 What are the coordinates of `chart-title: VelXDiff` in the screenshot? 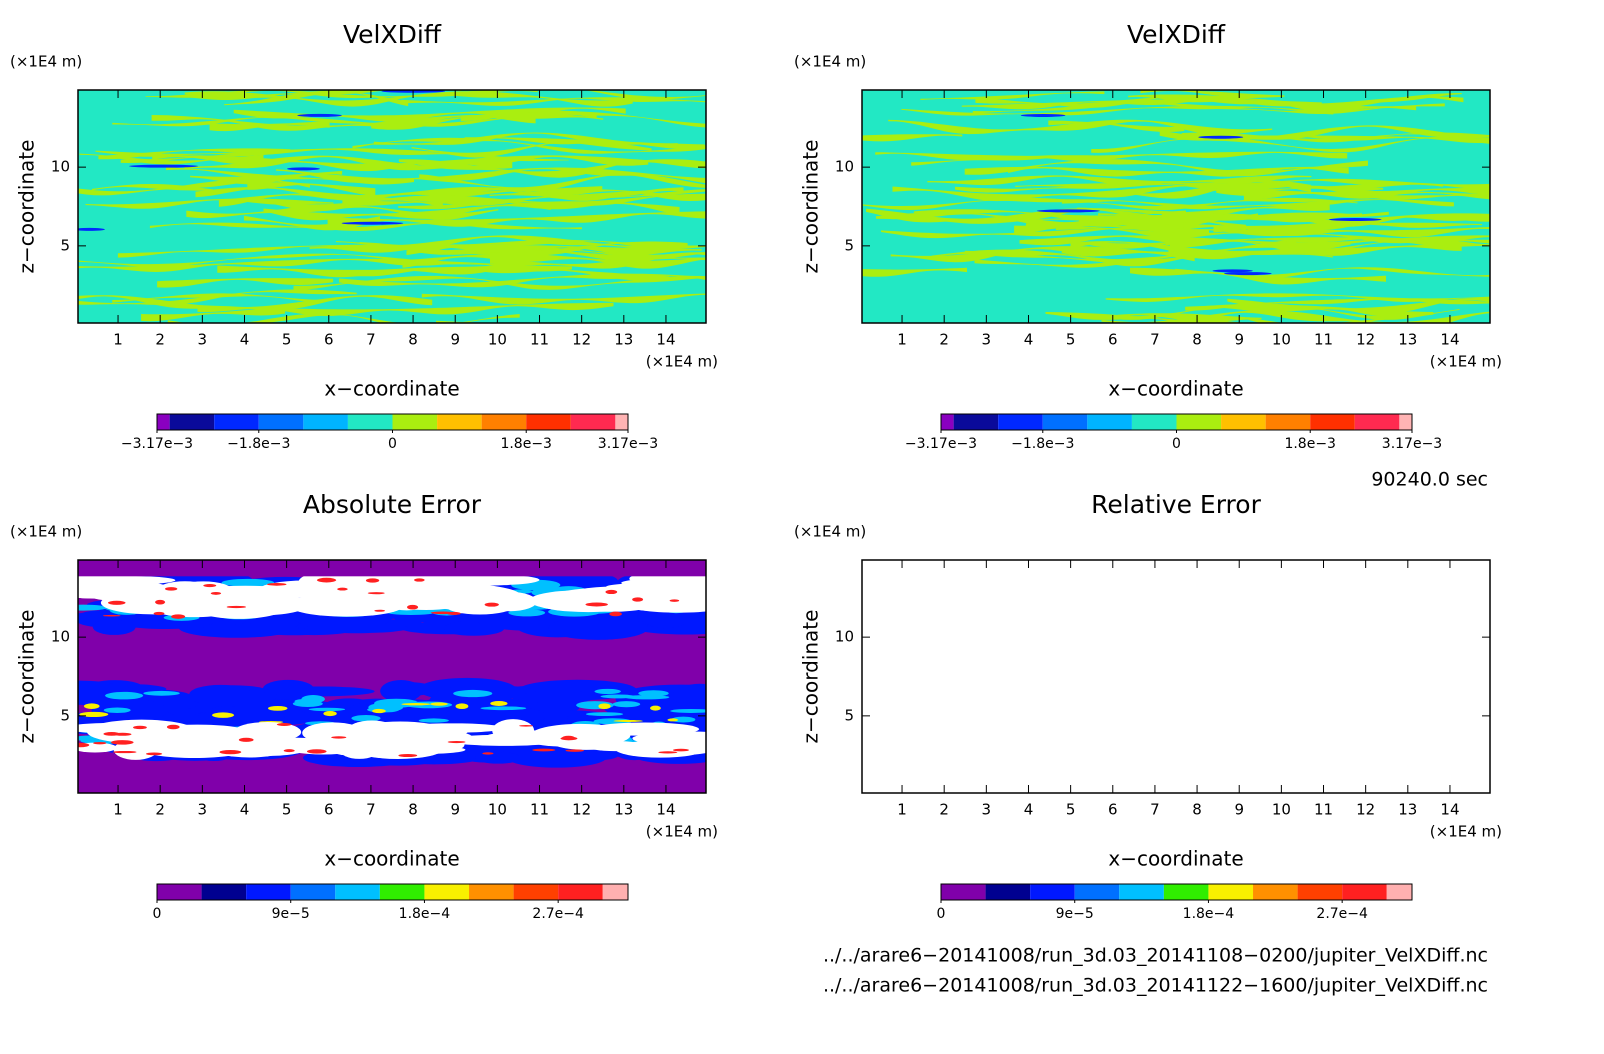 It's located at (1176, 34).